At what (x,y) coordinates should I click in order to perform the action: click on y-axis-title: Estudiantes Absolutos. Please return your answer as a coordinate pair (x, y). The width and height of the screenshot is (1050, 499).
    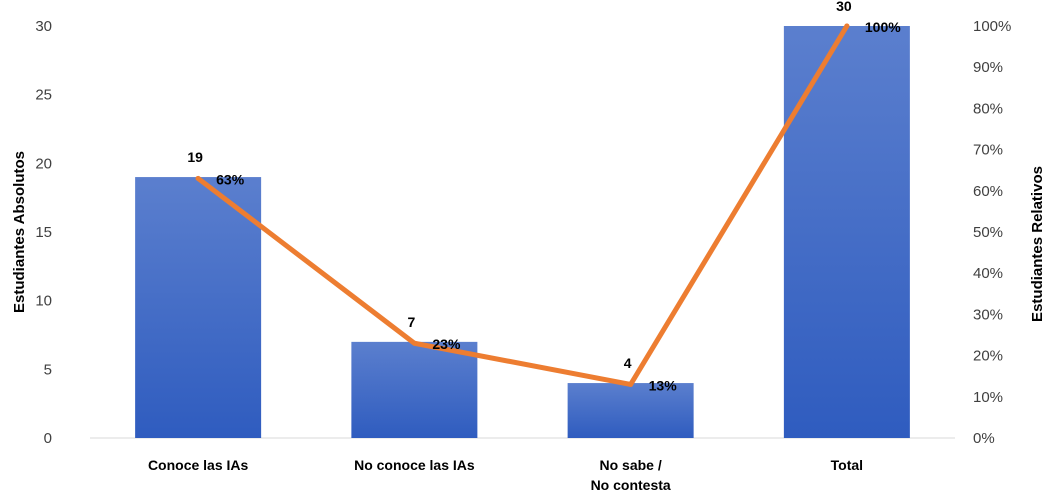
    Looking at the image, I should click on (19, 232).